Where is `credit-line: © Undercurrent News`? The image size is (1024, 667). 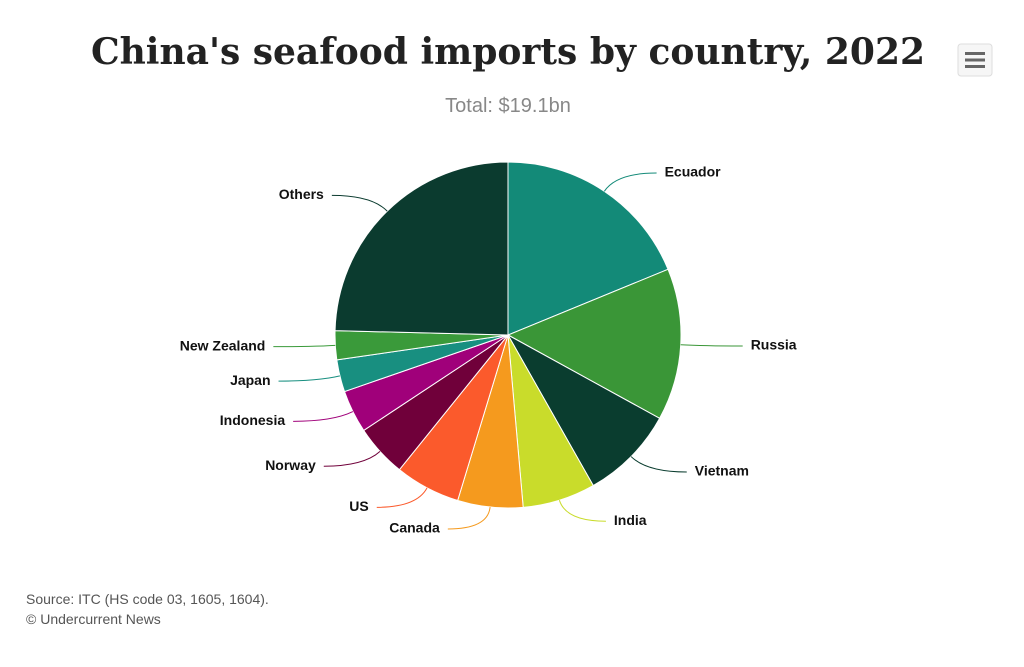
credit-line: © Undercurrent News is located at coordinates (93, 619).